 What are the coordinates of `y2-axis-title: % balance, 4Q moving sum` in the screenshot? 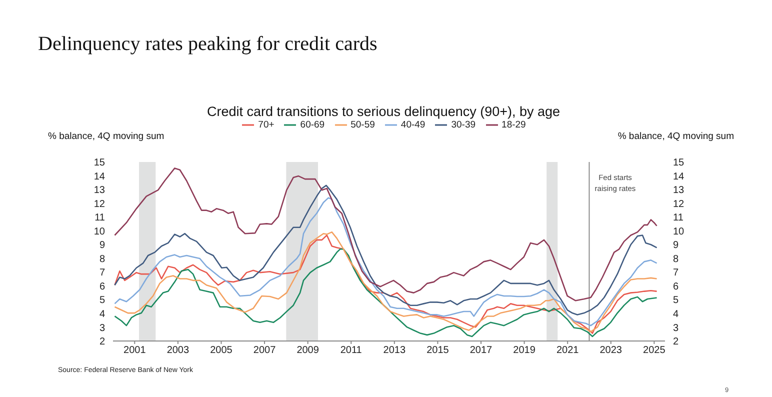 It's located at (676, 136).